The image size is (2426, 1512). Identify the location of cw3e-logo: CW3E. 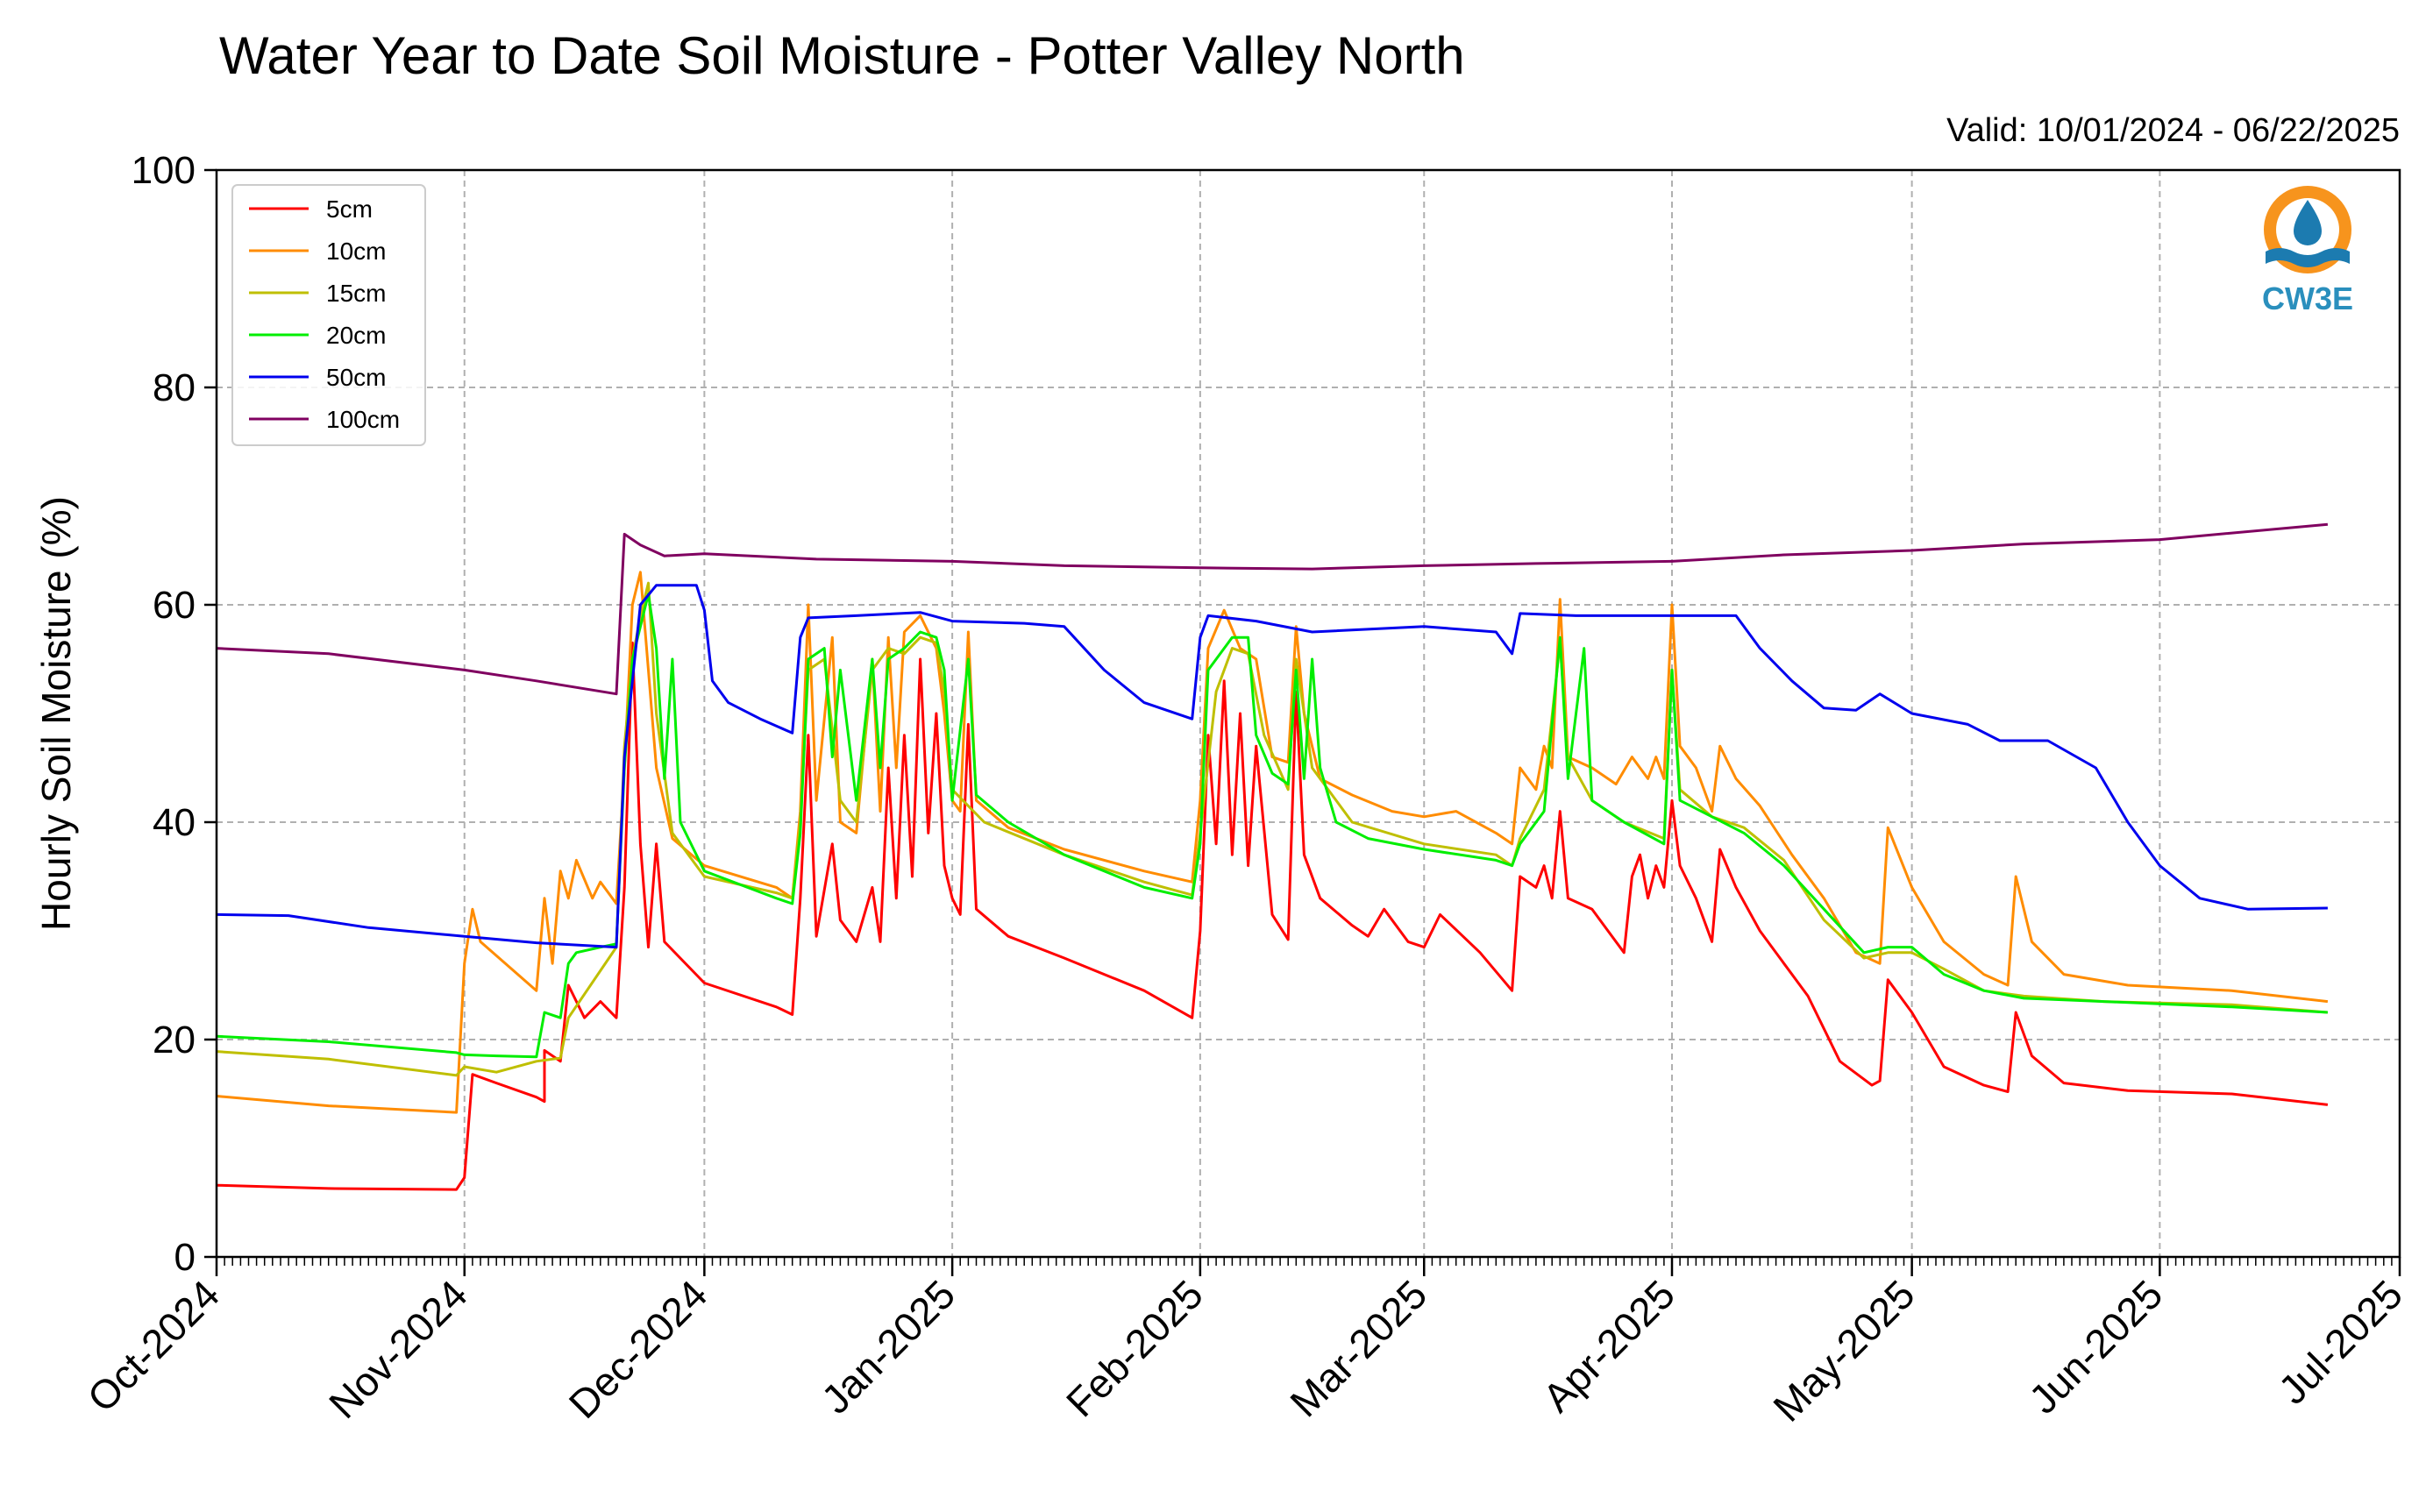
(2307, 251).